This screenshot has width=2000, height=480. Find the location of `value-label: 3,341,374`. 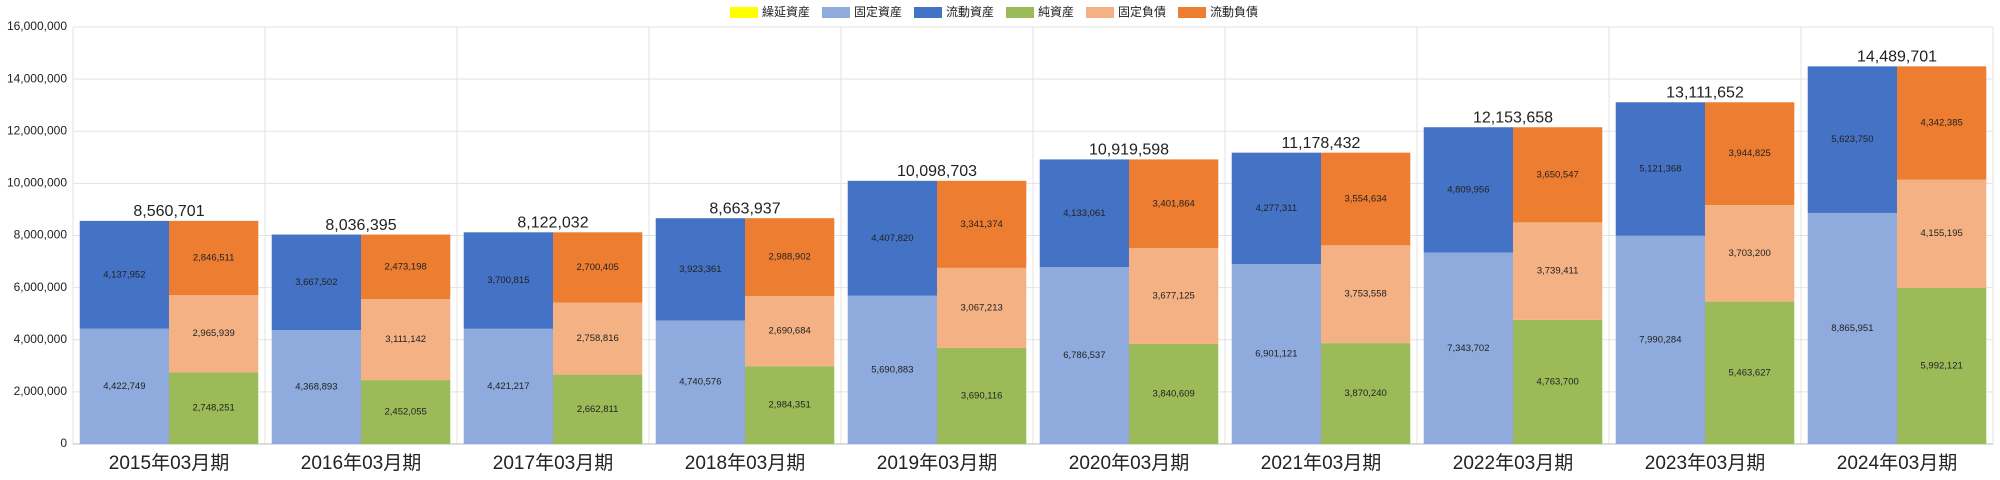

value-label: 3,341,374 is located at coordinates (982, 224).